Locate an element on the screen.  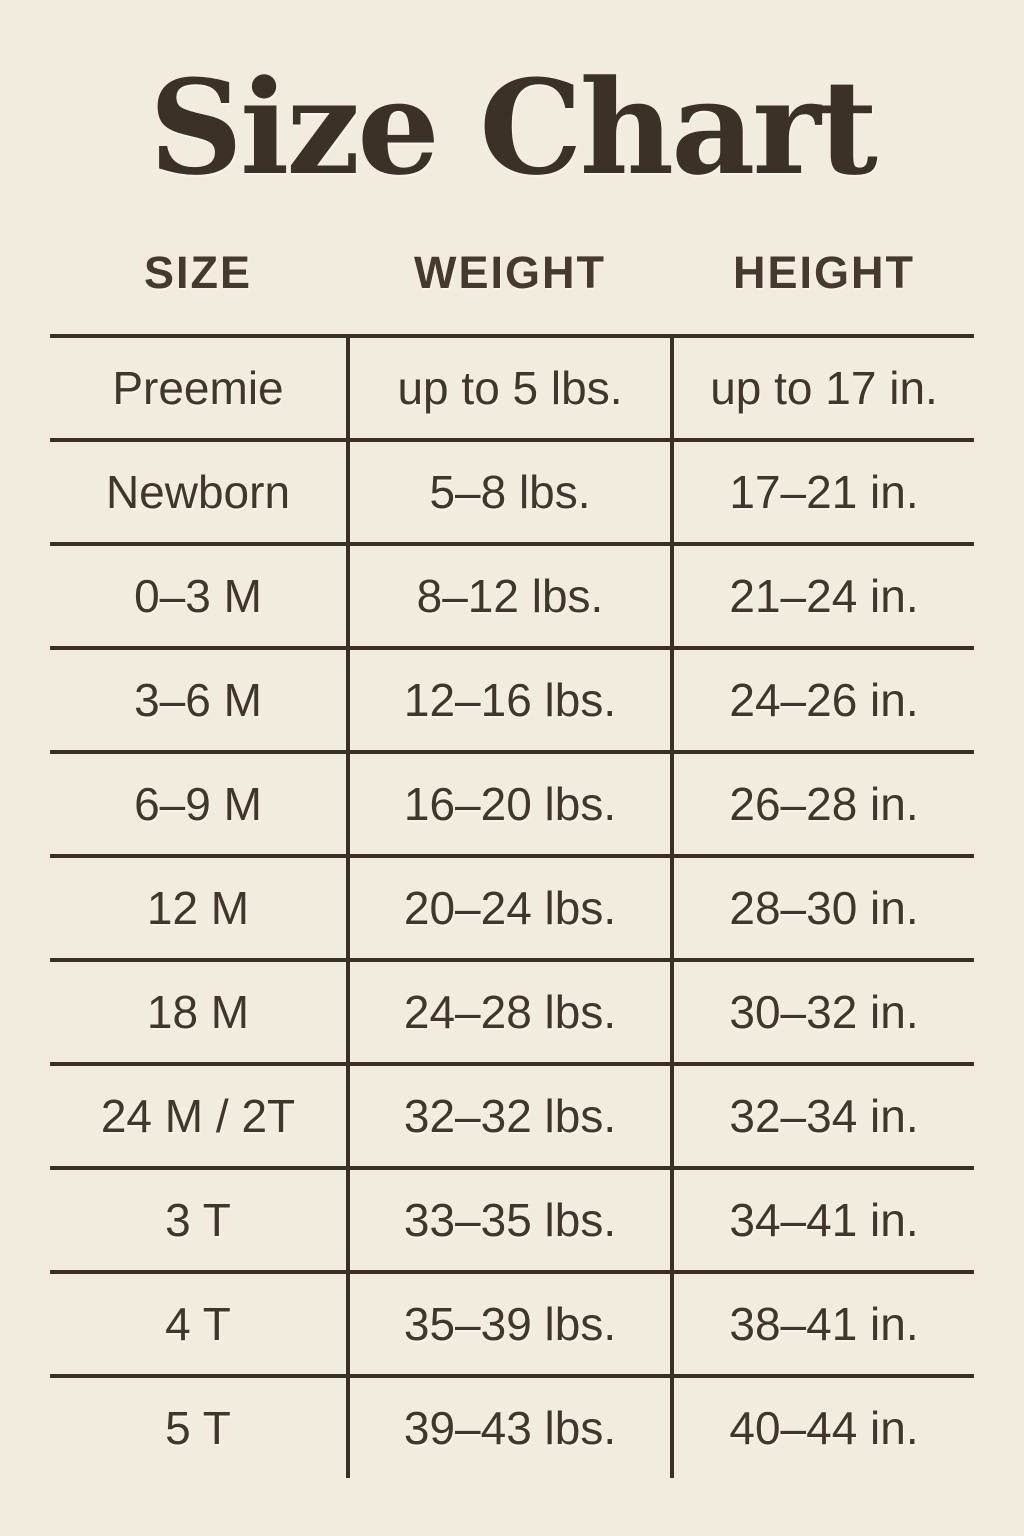
weight-cell: 24–28 lbs. is located at coordinates (510, 1012).